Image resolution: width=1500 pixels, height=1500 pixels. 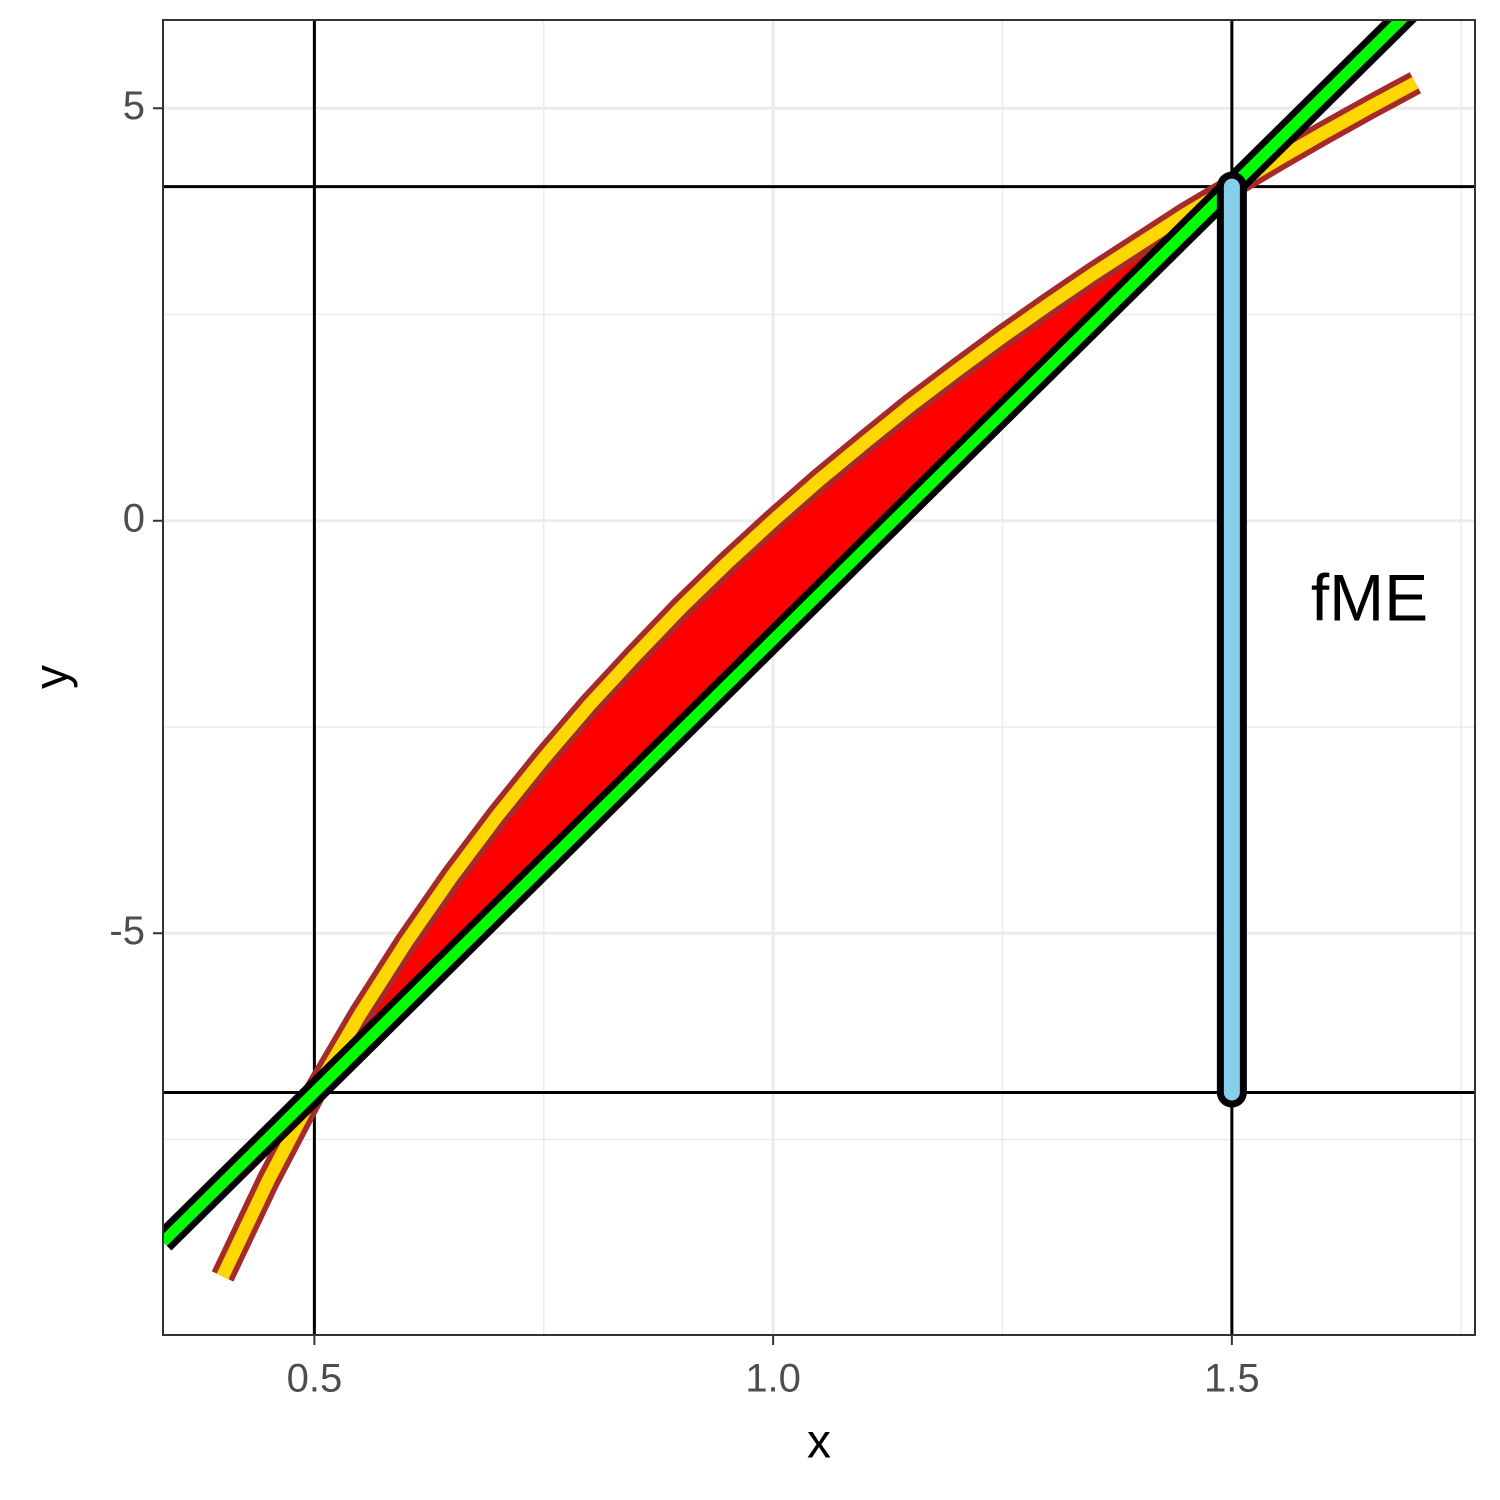 What do you see at coordinates (134, 518) in the screenshot?
I see `y-tick-label: 0` at bounding box center [134, 518].